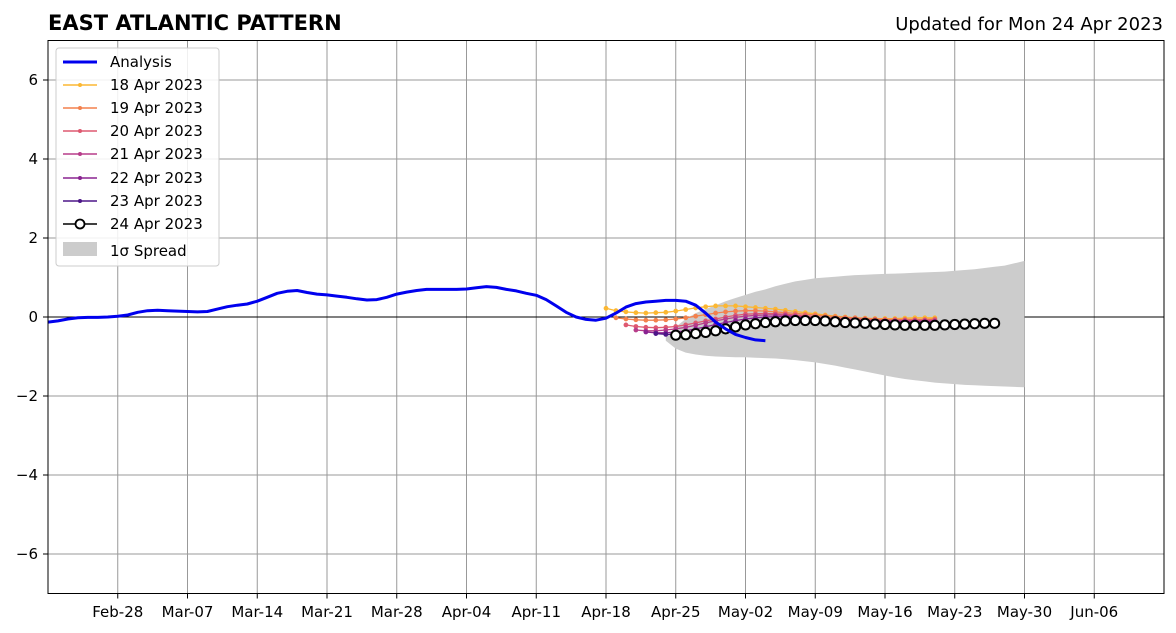 The height and width of the screenshot is (633, 1176). What do you see at coordinates (33, 159) in the screenshot?
I see `y-tick-label: 4` at bounding box center [33, 159].